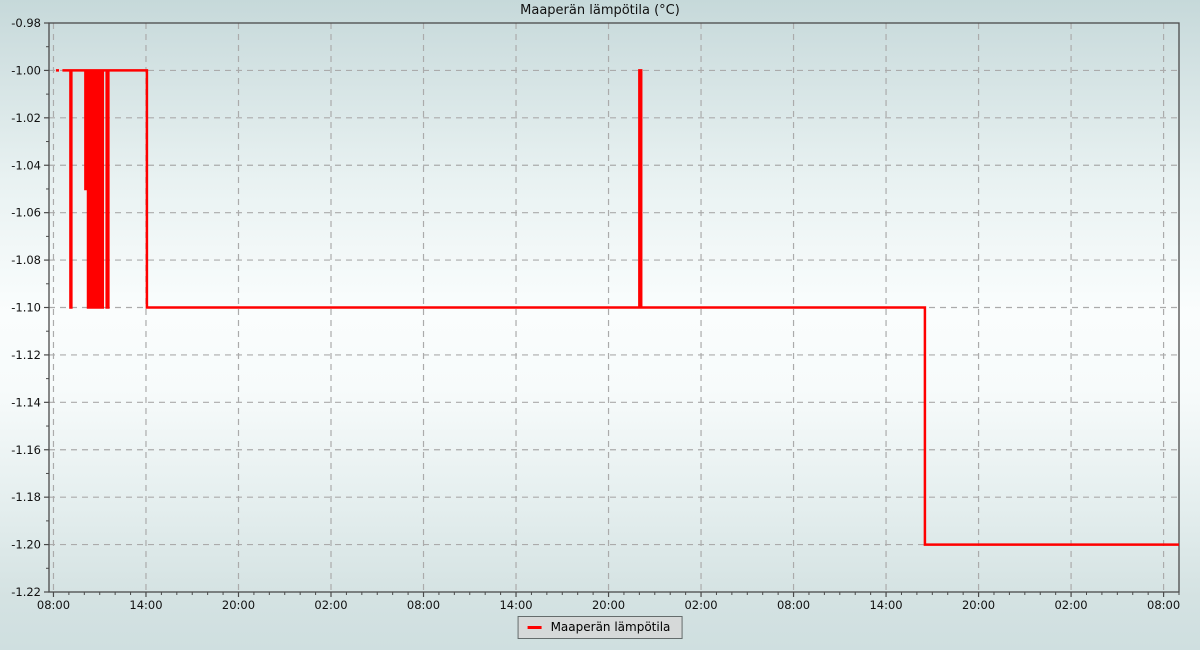  Describe the element at coordinates (26, 308) in the screenshot. I see `y-tick-label: -1.10` at that location.